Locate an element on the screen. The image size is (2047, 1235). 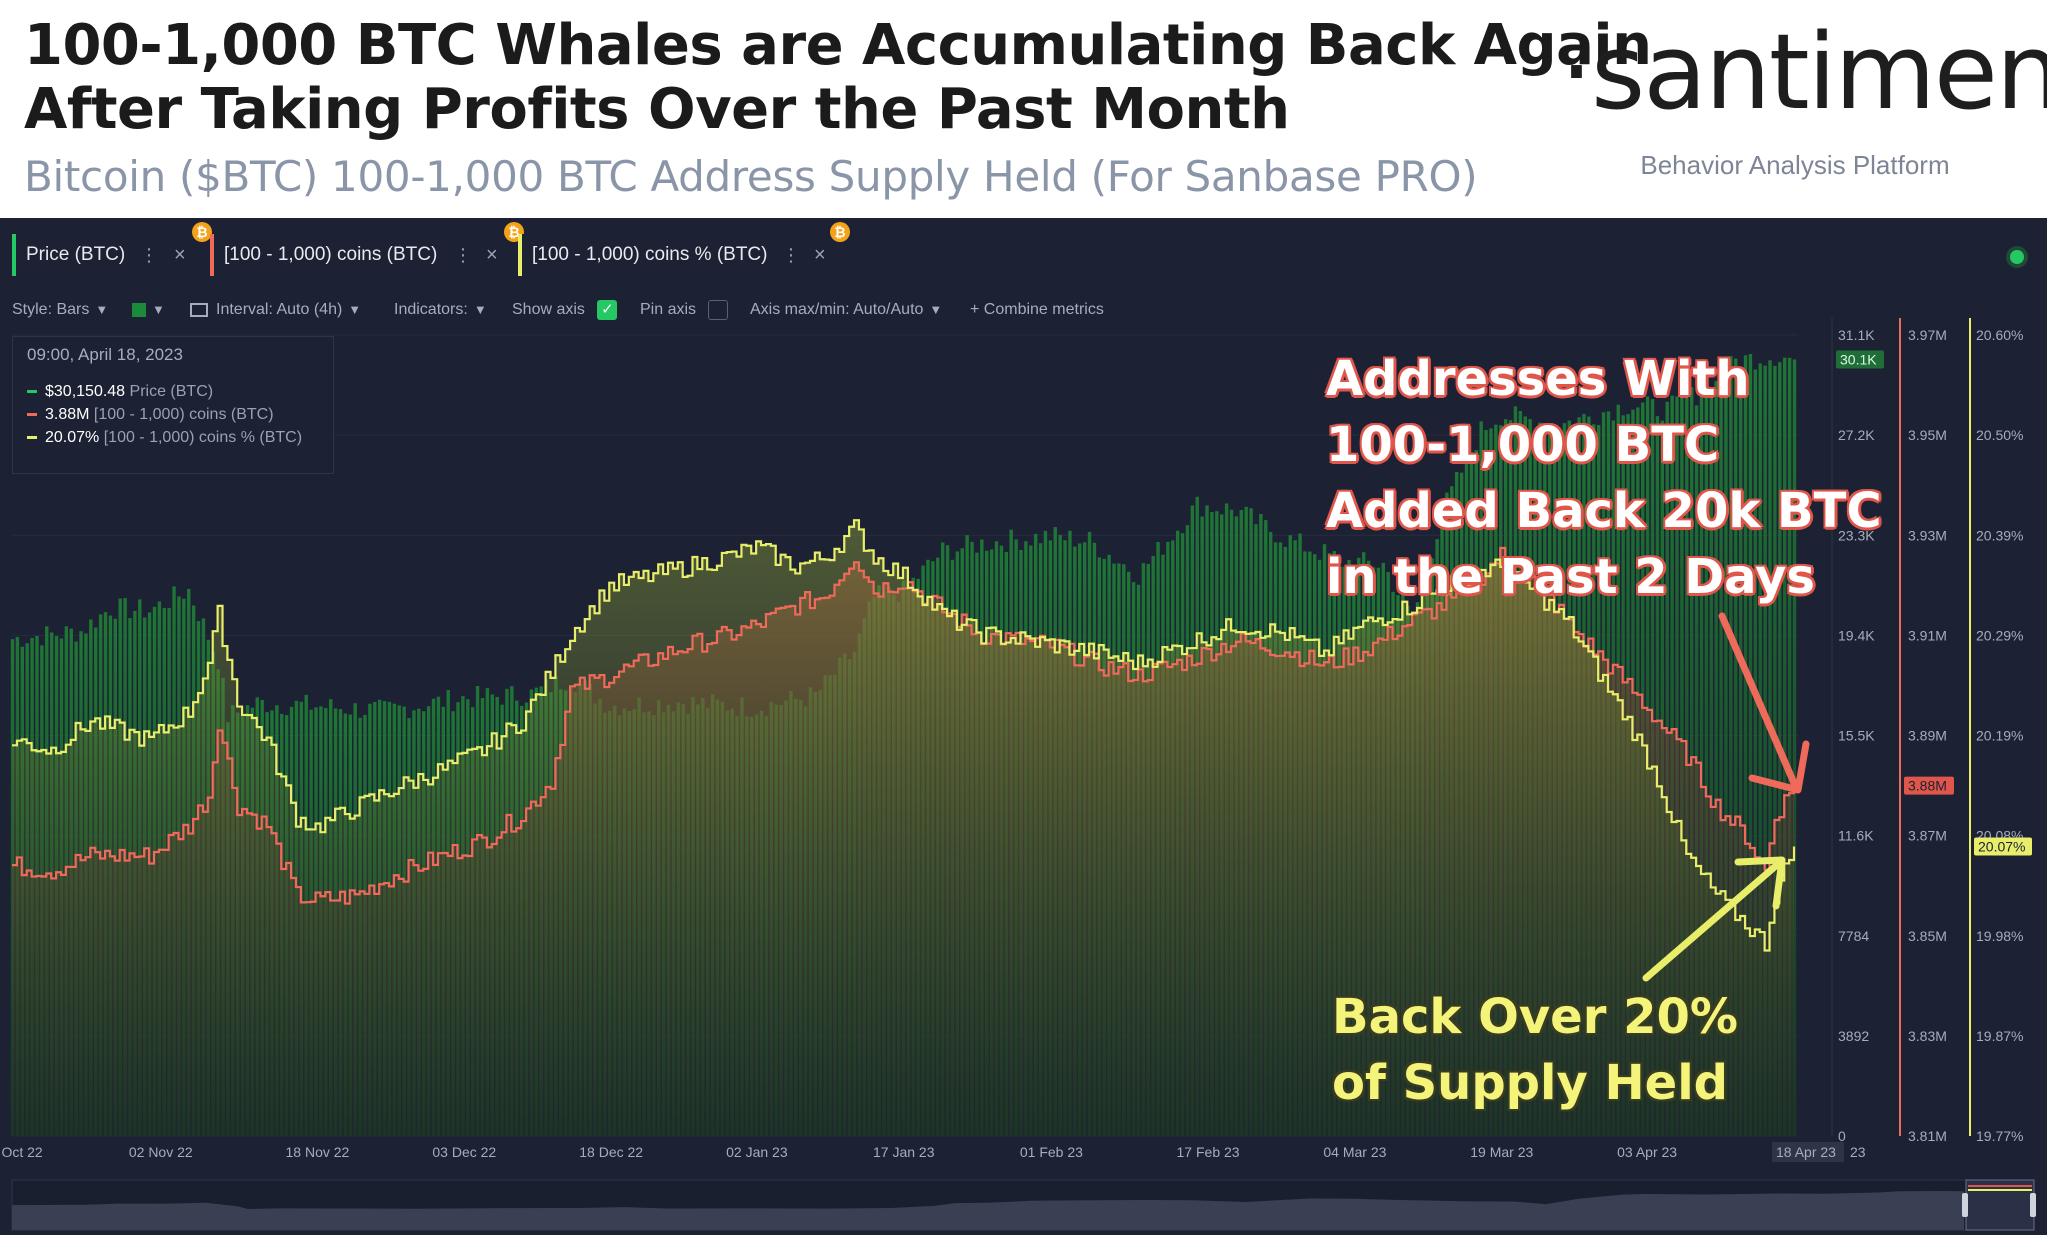
x-tick-label: 19 Mar 23 is located at coordinates (1501, 1152).